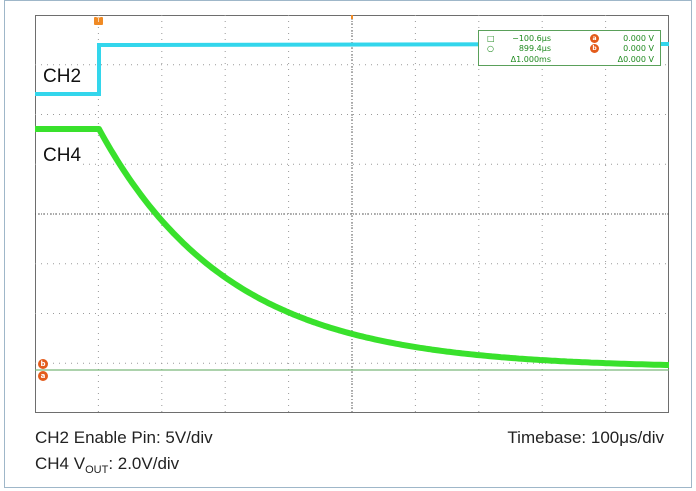  What do you see at coordinates (62, 77) in the screenshot?
I see `ch2-label: CH2` at bounding box center [62, 77].